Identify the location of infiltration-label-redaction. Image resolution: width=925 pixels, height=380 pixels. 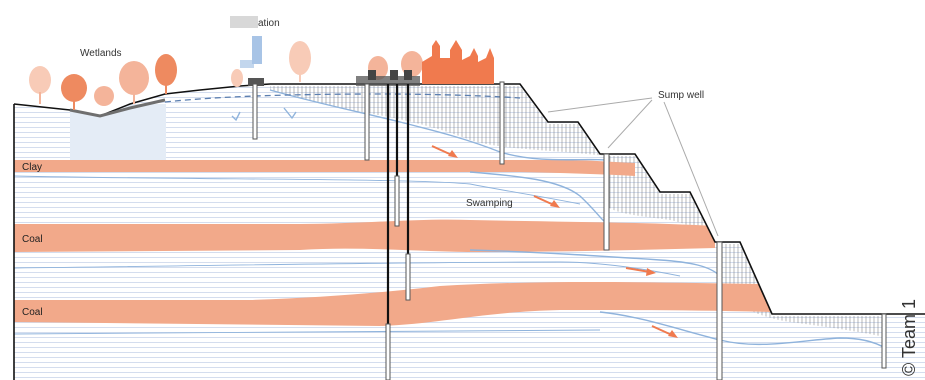
(244, 22).